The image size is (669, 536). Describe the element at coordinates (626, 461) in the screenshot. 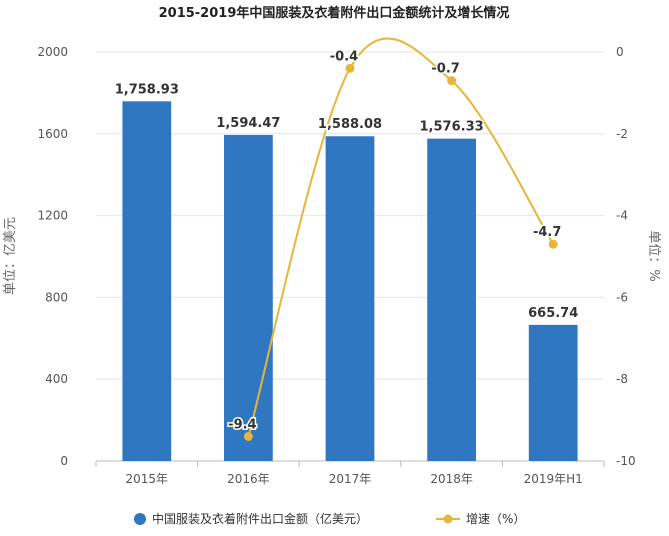

I see `right-tick-label: -10` at that location.